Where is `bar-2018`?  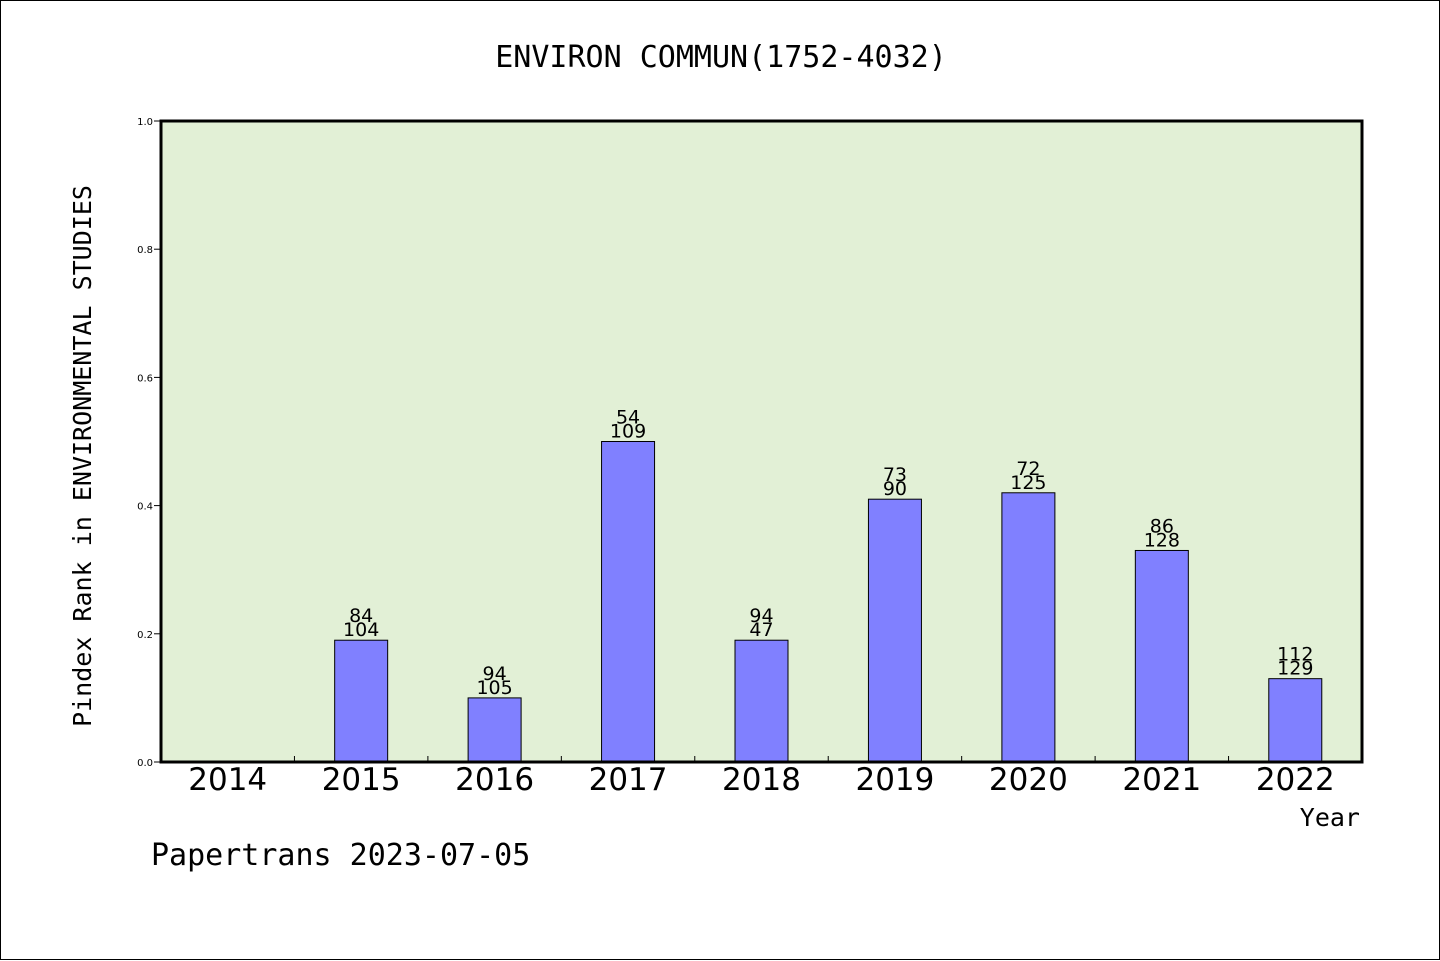
bar-2018 is located at coordinates (761, 701).